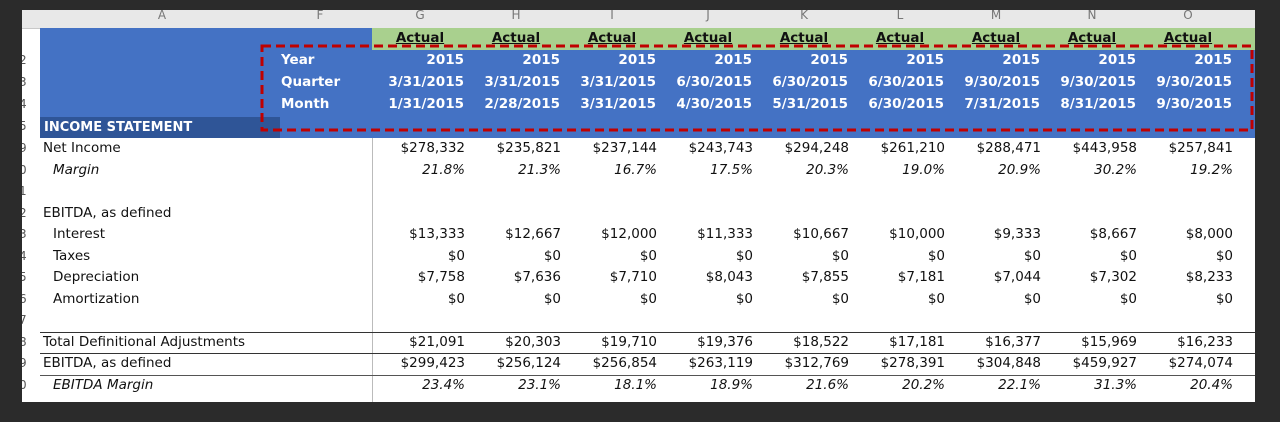 The image size is (1280, 422). I want to click on value-text: $263,119, so click(720, 363).